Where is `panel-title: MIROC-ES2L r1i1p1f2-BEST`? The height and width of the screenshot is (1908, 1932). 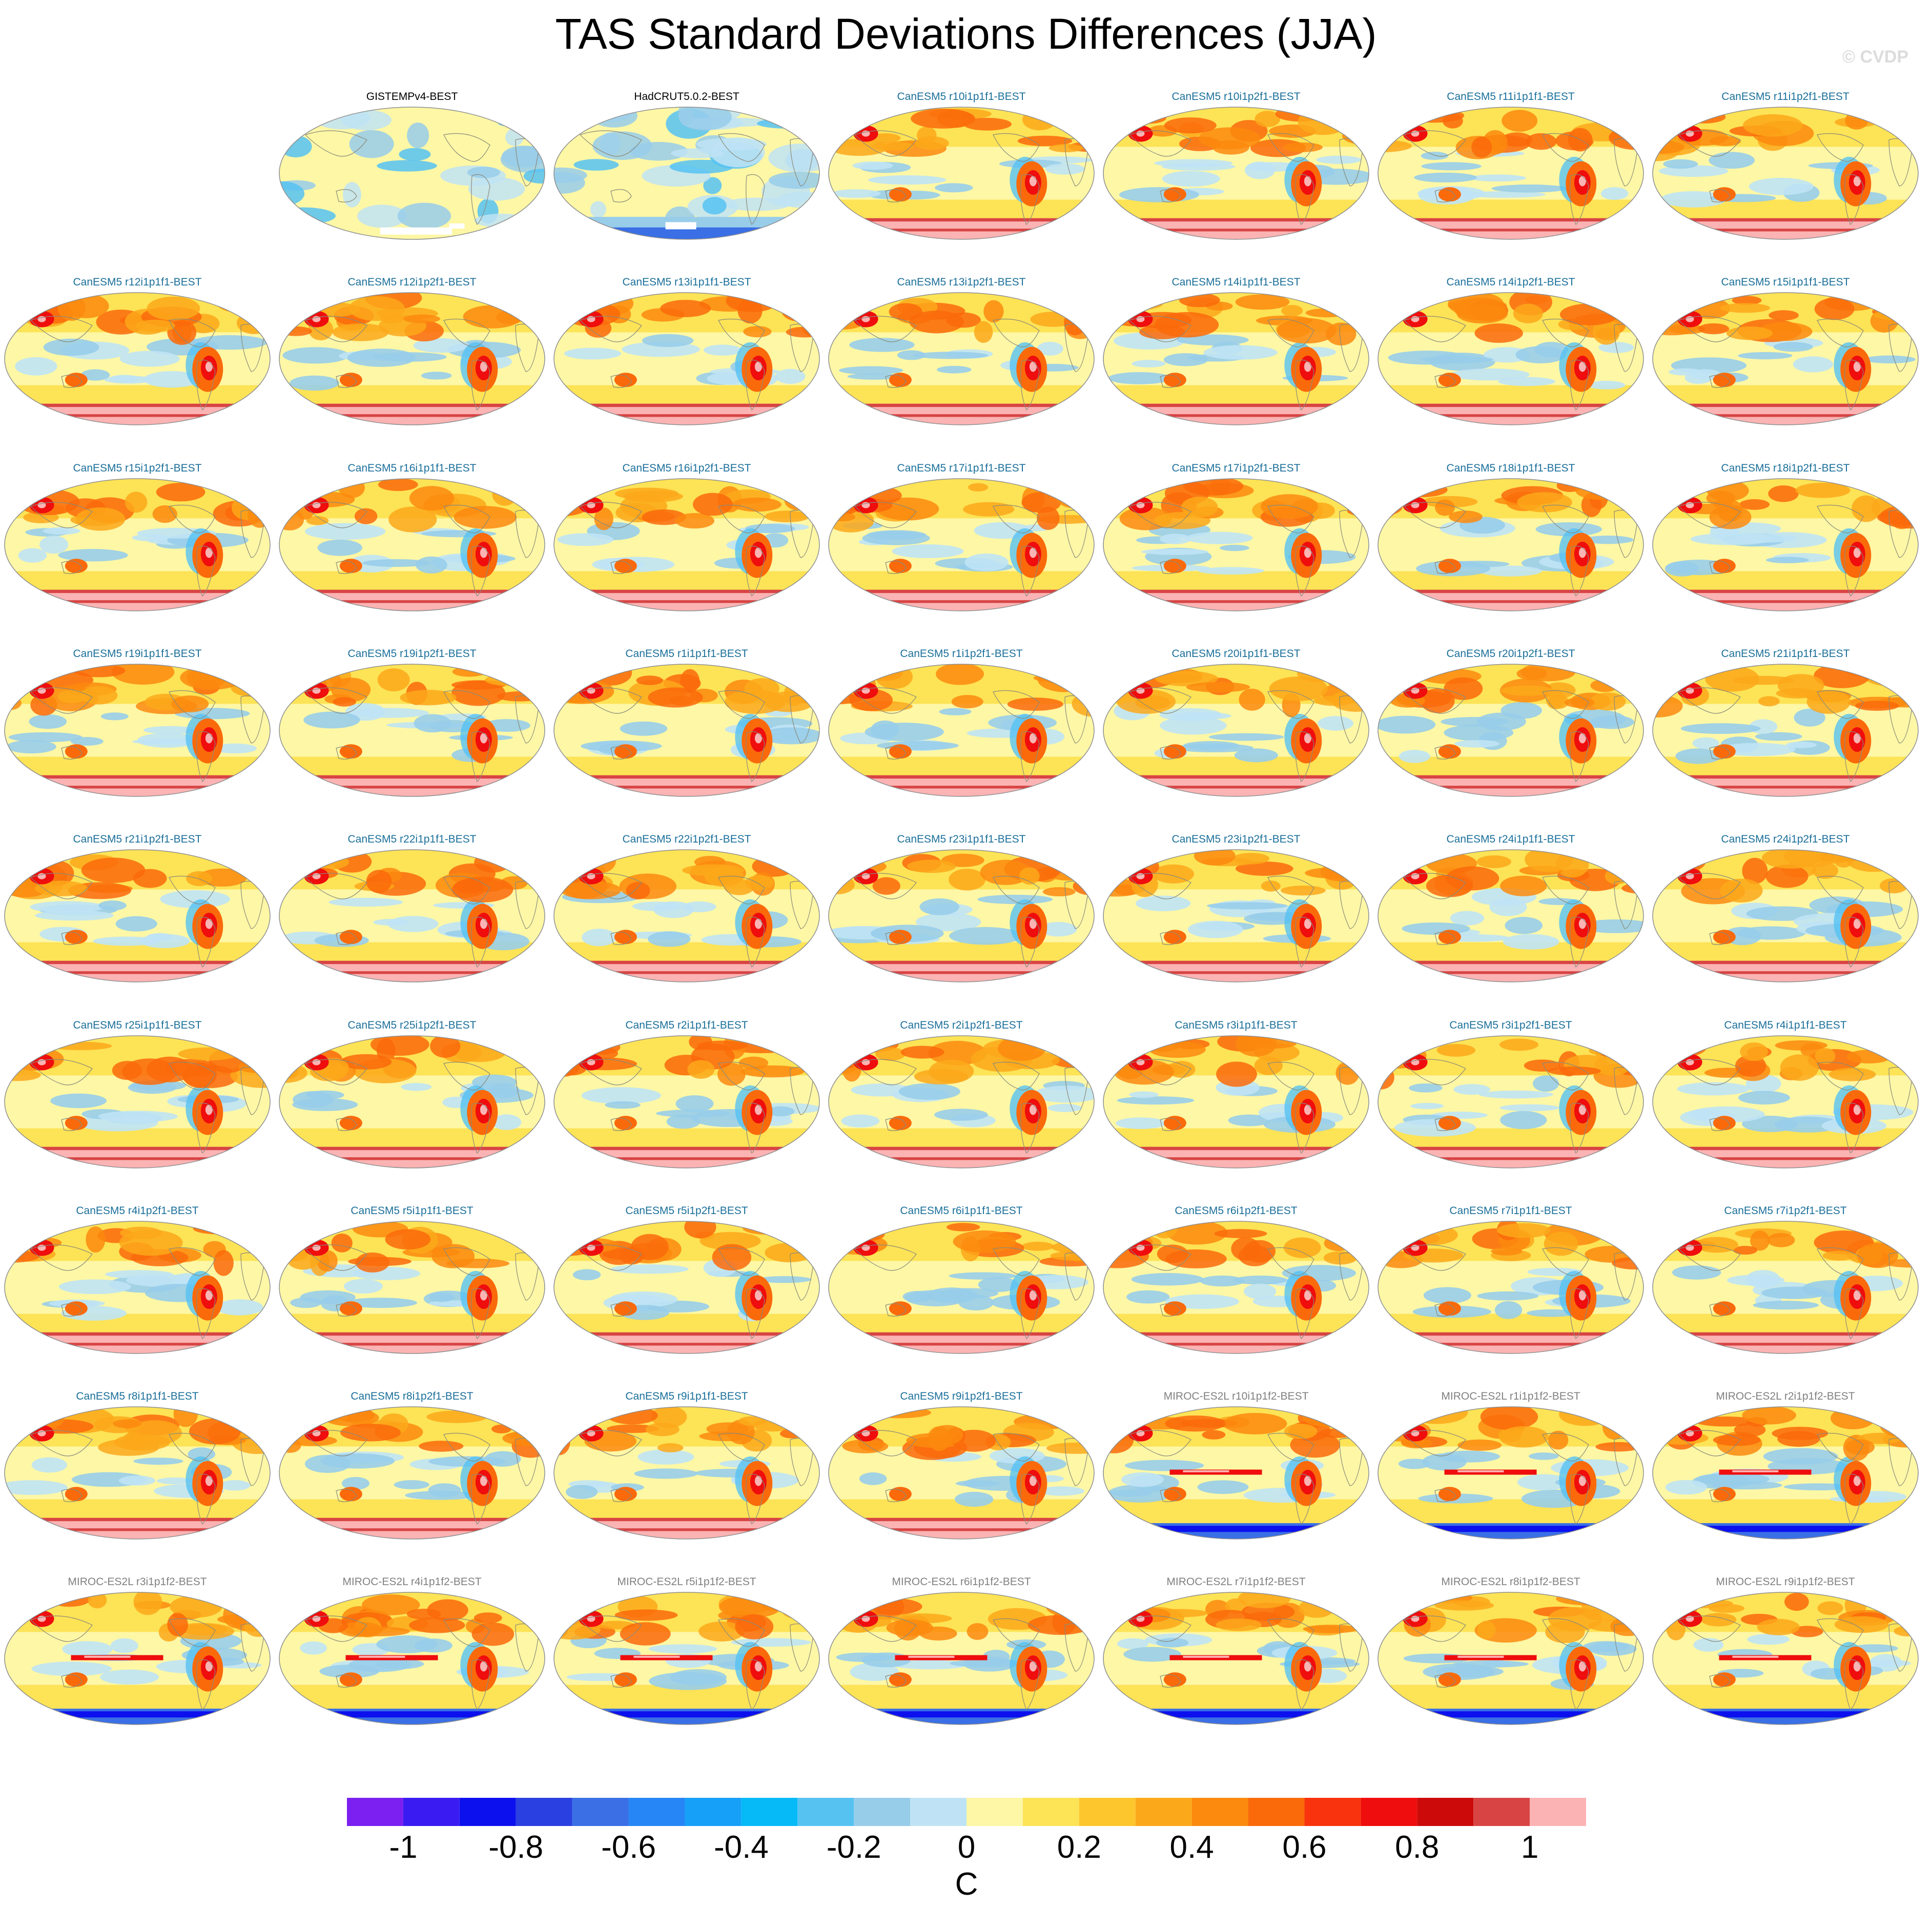 panel-title: MIROC-ES2L r1i1p1f2-BEST is located at coordinates (1510, 1396).